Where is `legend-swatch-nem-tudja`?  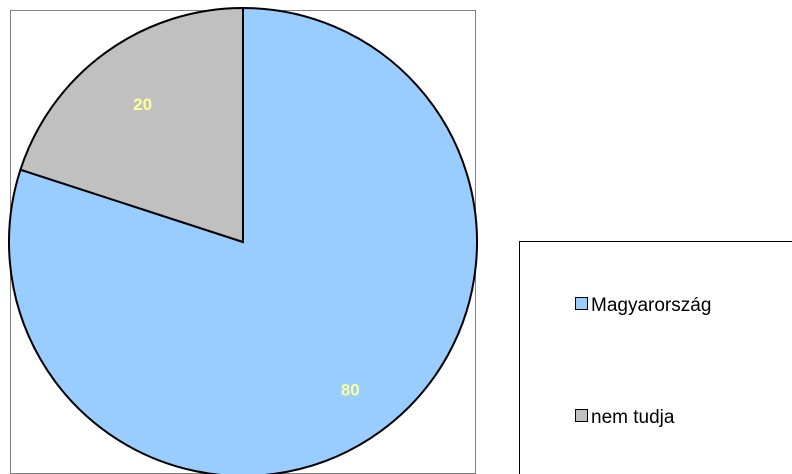 legend-swatch-nem-tudja is located at coordinates (581, 415).